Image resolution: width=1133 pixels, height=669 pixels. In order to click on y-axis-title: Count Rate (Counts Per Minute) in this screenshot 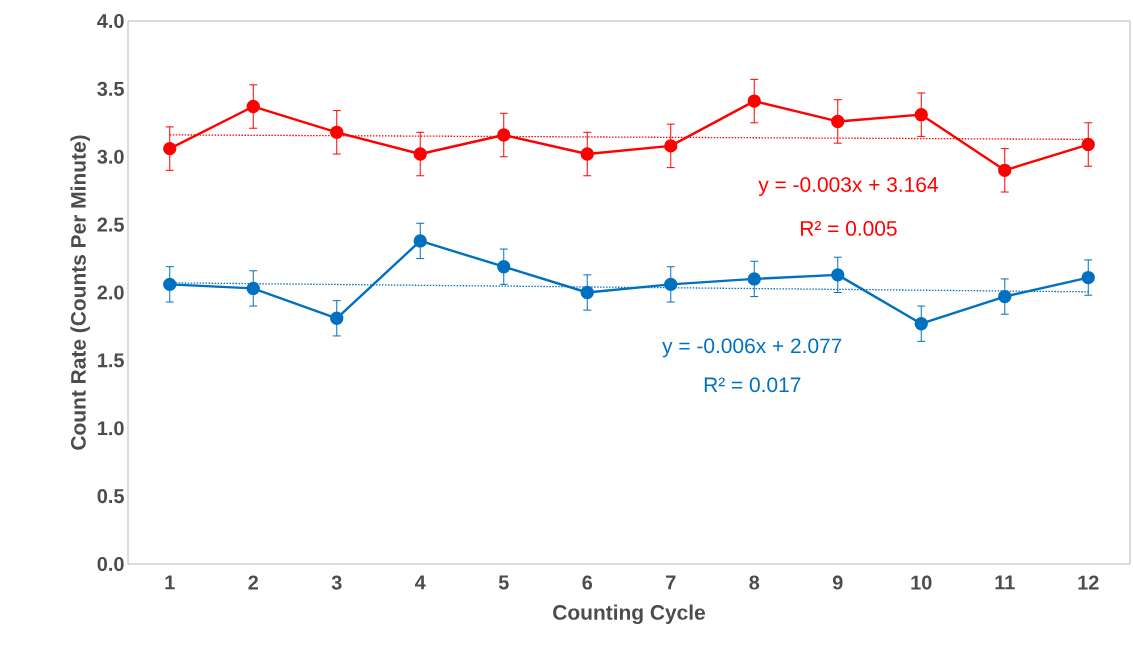, I will do `click(80, 292)`.